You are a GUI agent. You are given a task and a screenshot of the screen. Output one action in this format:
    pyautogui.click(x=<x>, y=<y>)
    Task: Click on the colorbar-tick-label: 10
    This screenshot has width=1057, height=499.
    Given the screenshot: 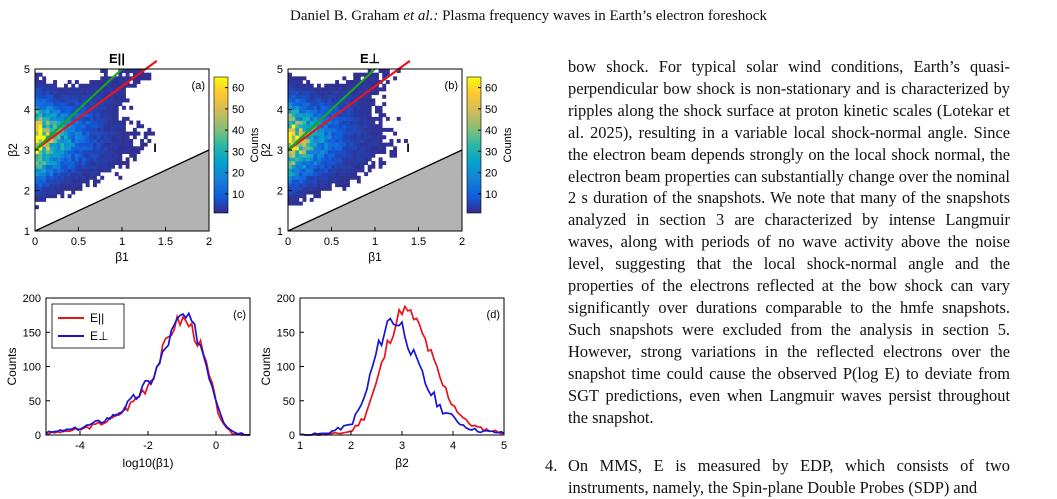 What is the action you would take?
    pyautogui.click(x=491, y=195)
    